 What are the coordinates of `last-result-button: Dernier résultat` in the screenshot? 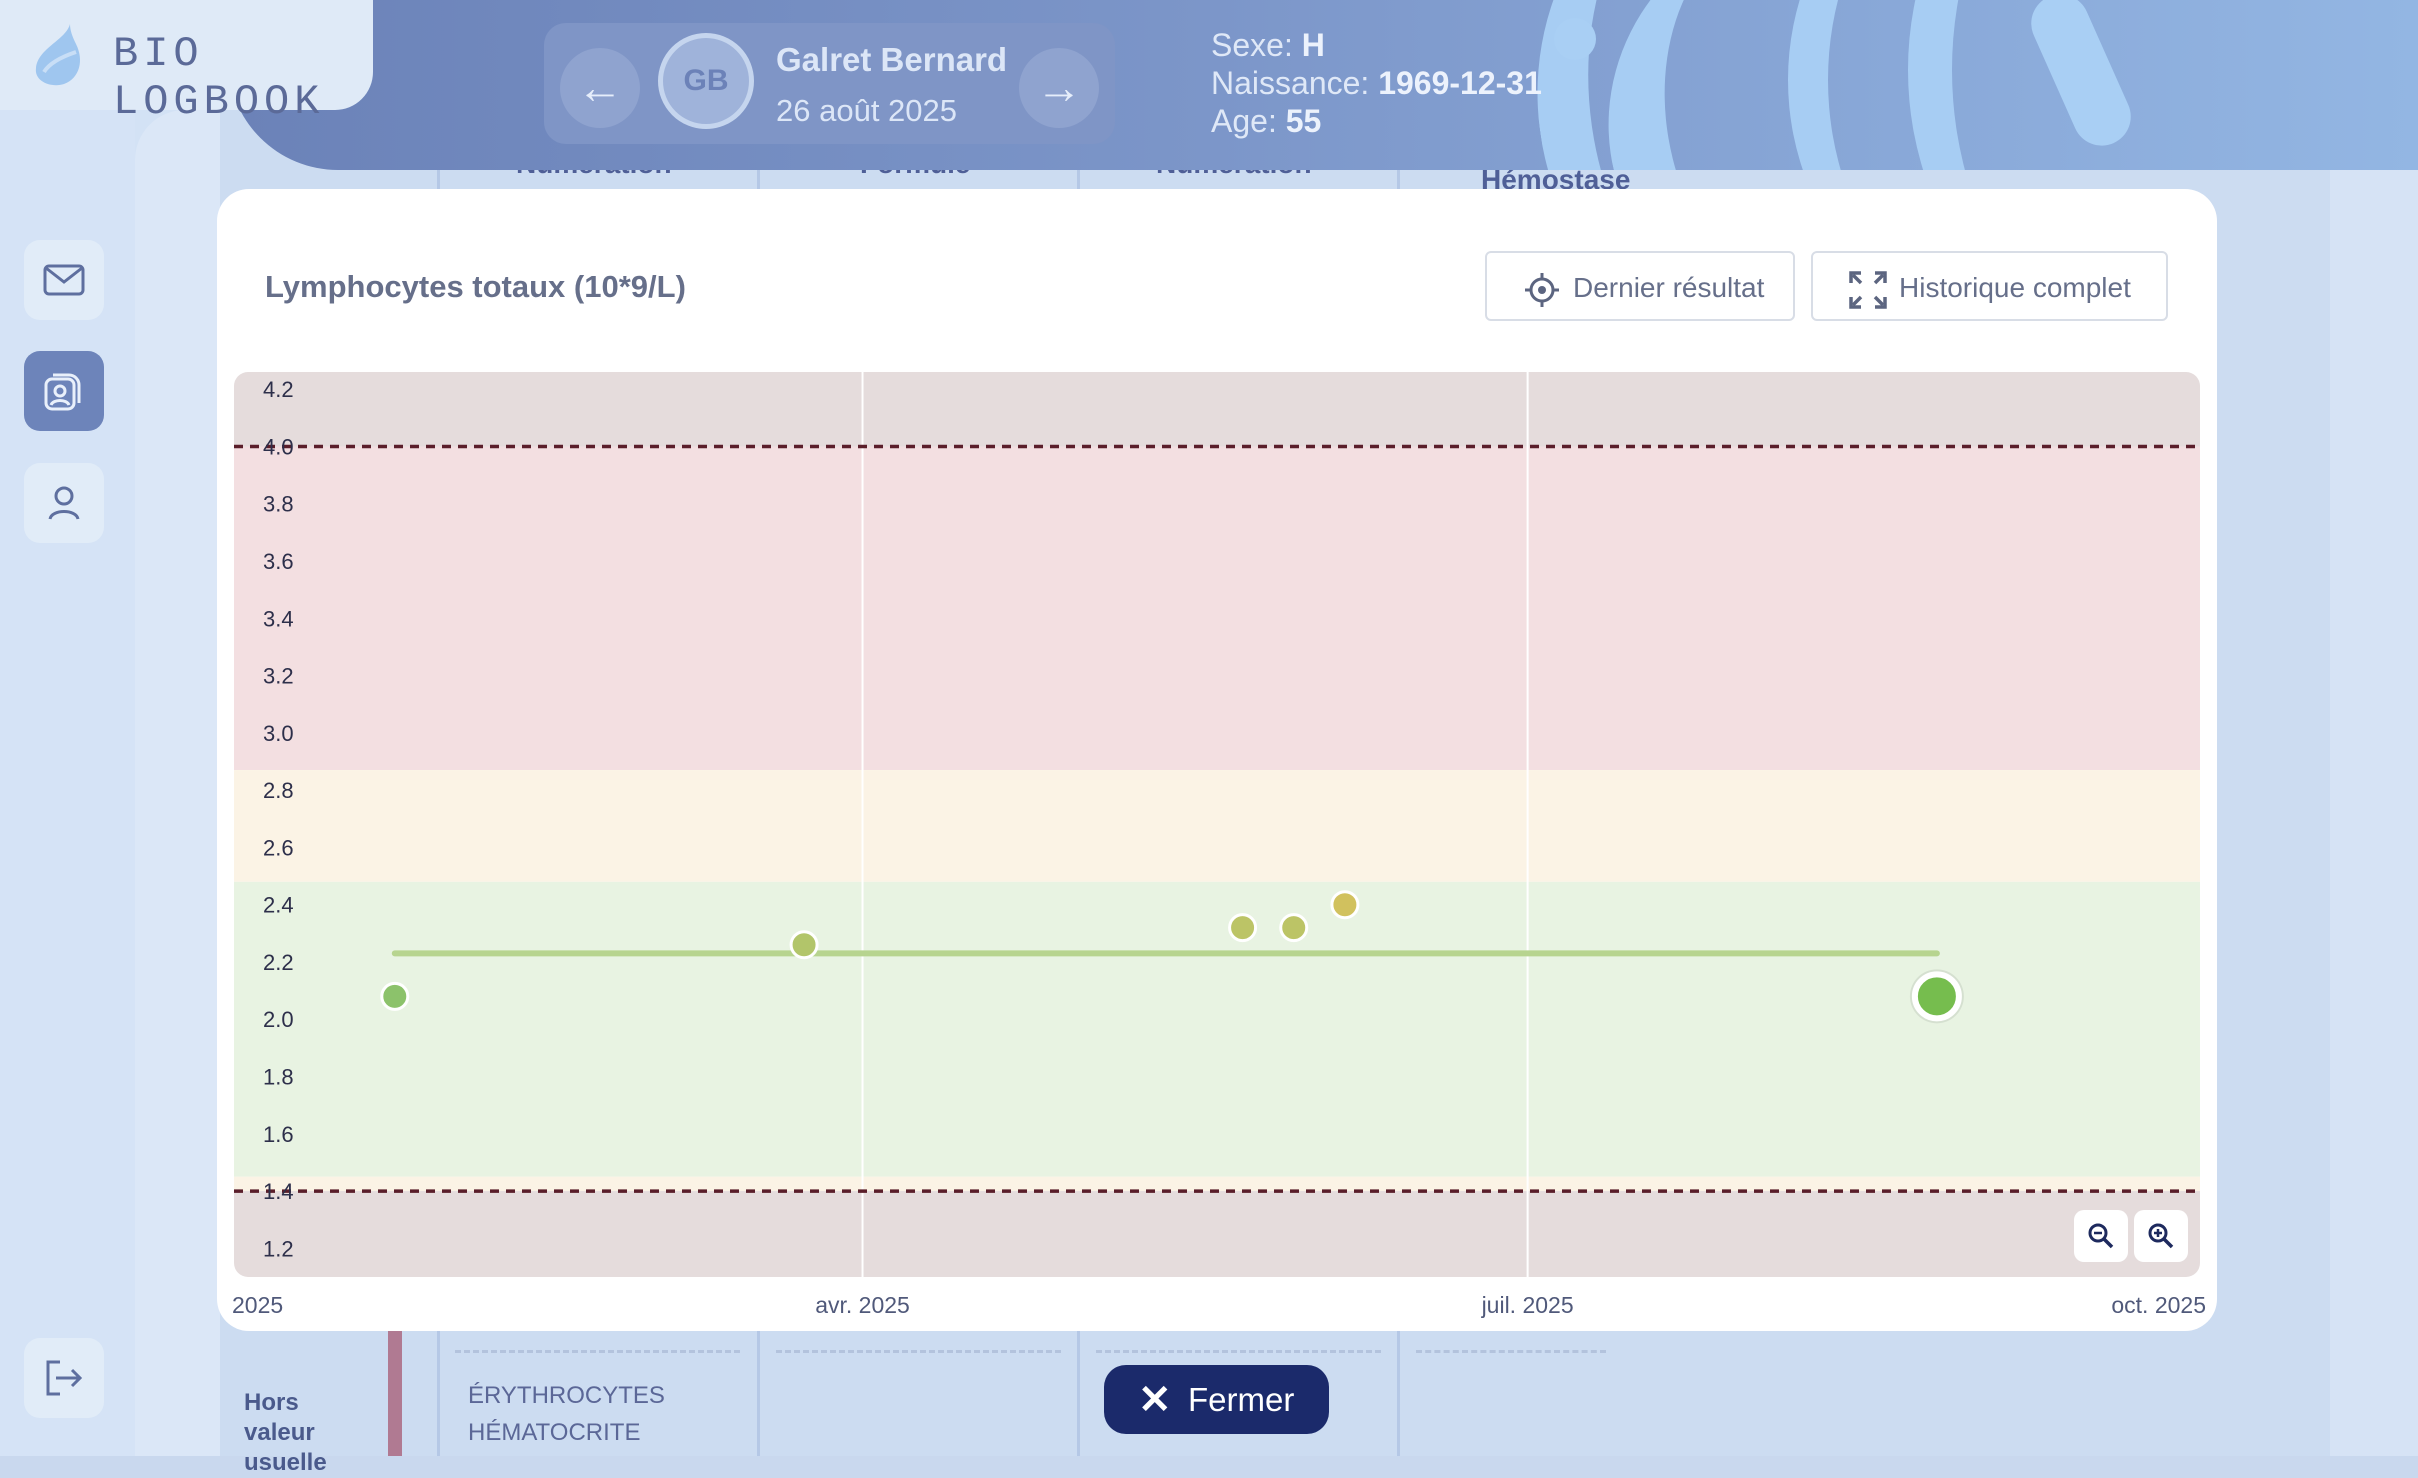 It's located at (1640, 286).